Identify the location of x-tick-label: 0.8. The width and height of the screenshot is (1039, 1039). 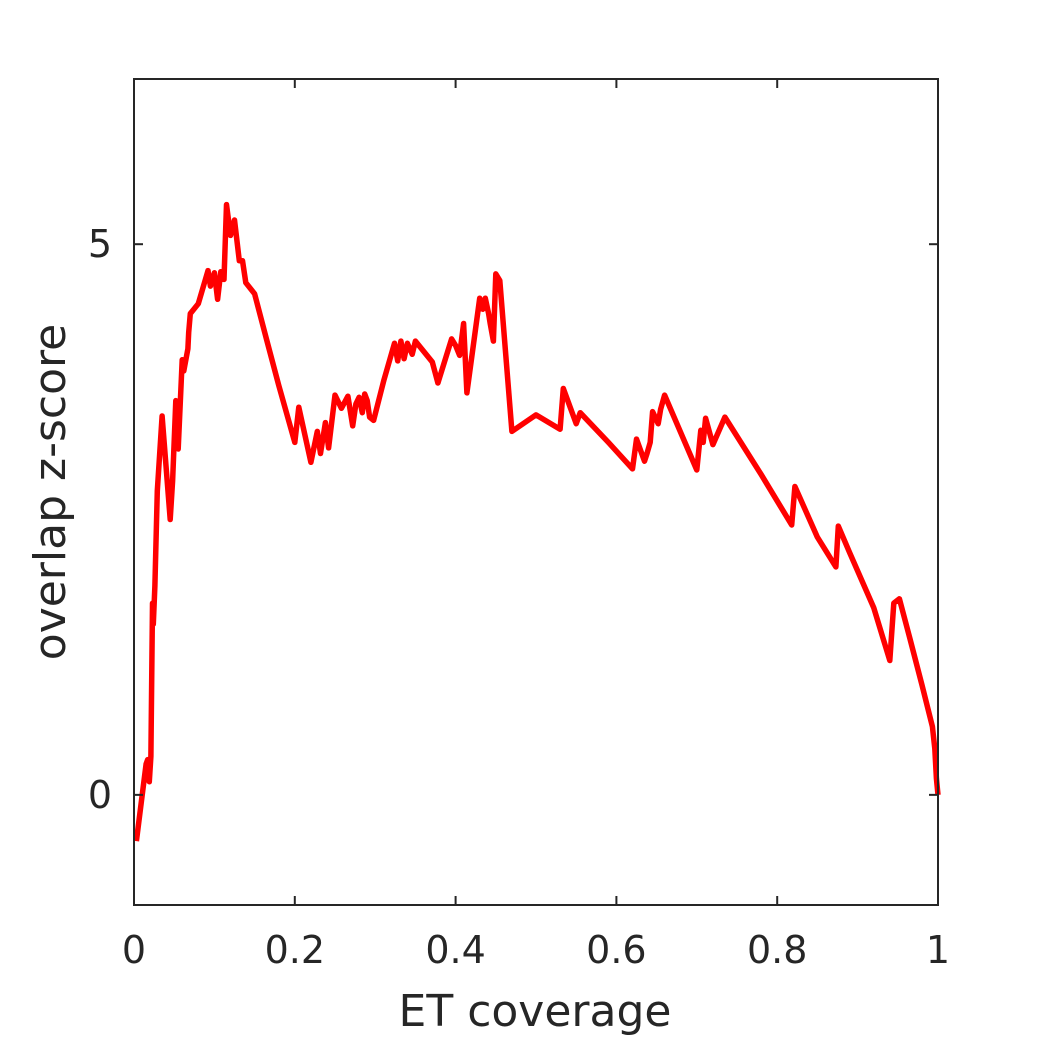
(777, 950).